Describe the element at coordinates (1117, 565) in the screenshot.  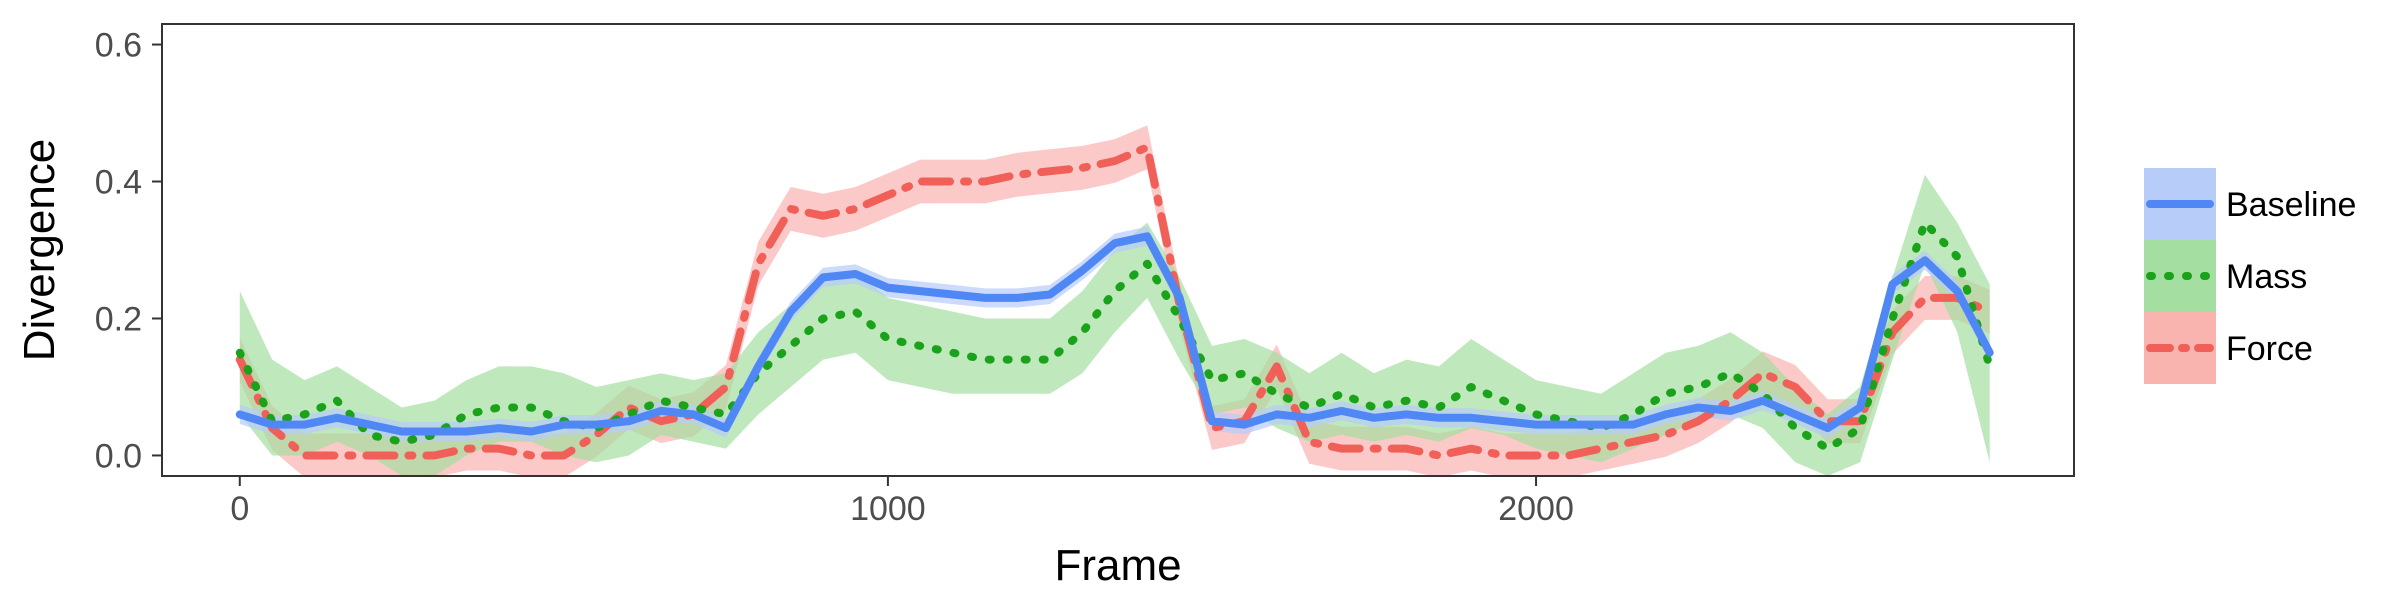
I see `x-axis-title: Frame` at that location.